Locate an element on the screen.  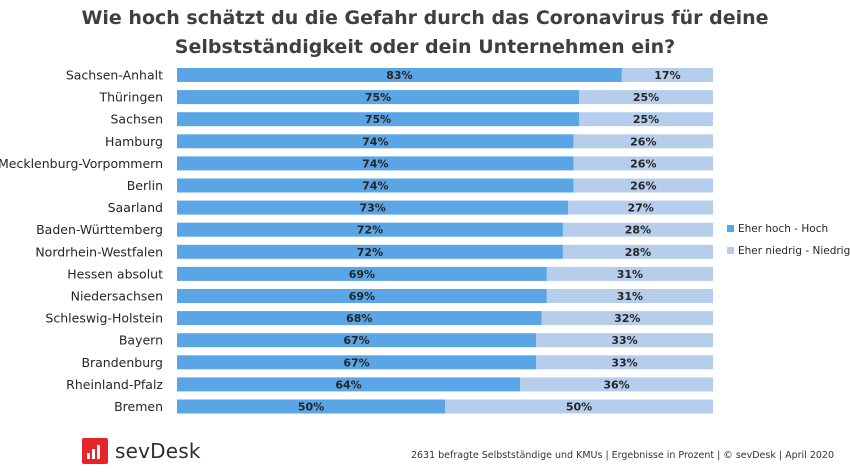
bar-row-bayern: Bayern 67% 33% is located at coordinates (416, 340).